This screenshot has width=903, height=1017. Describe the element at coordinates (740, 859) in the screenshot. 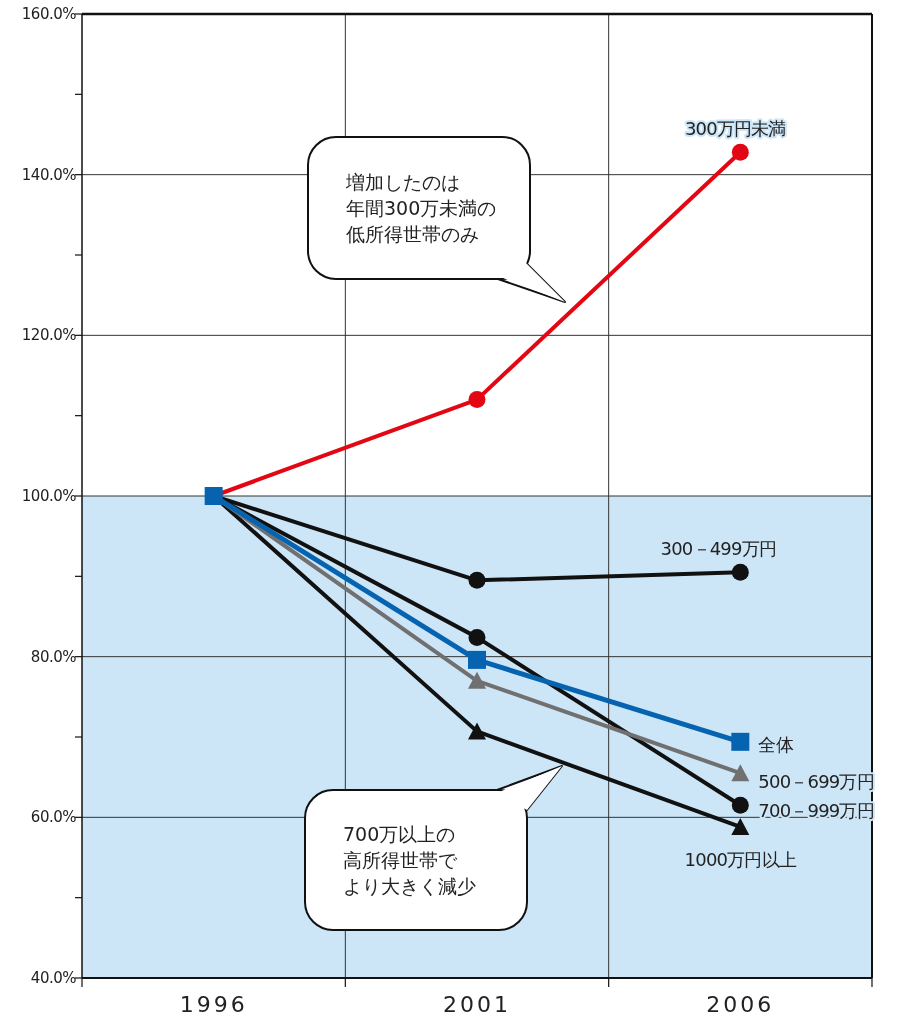

I see `series-label: 1000万円以上` at that location.